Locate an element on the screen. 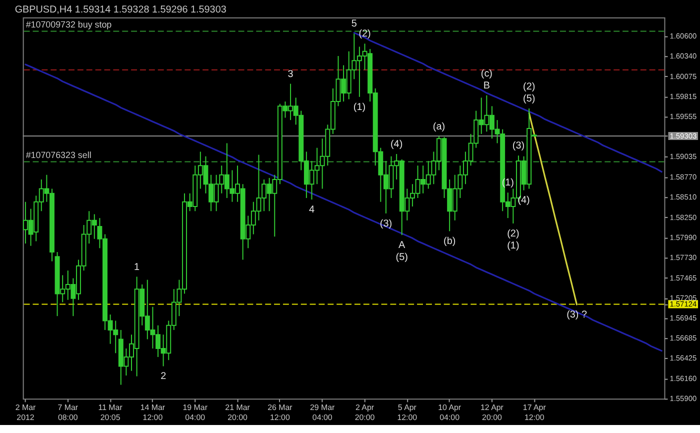 Image resolution: width=700 pixels, height=433 pixels. x-tick-label: 7 Mar 08:00 is located at coordinates (68, 412).